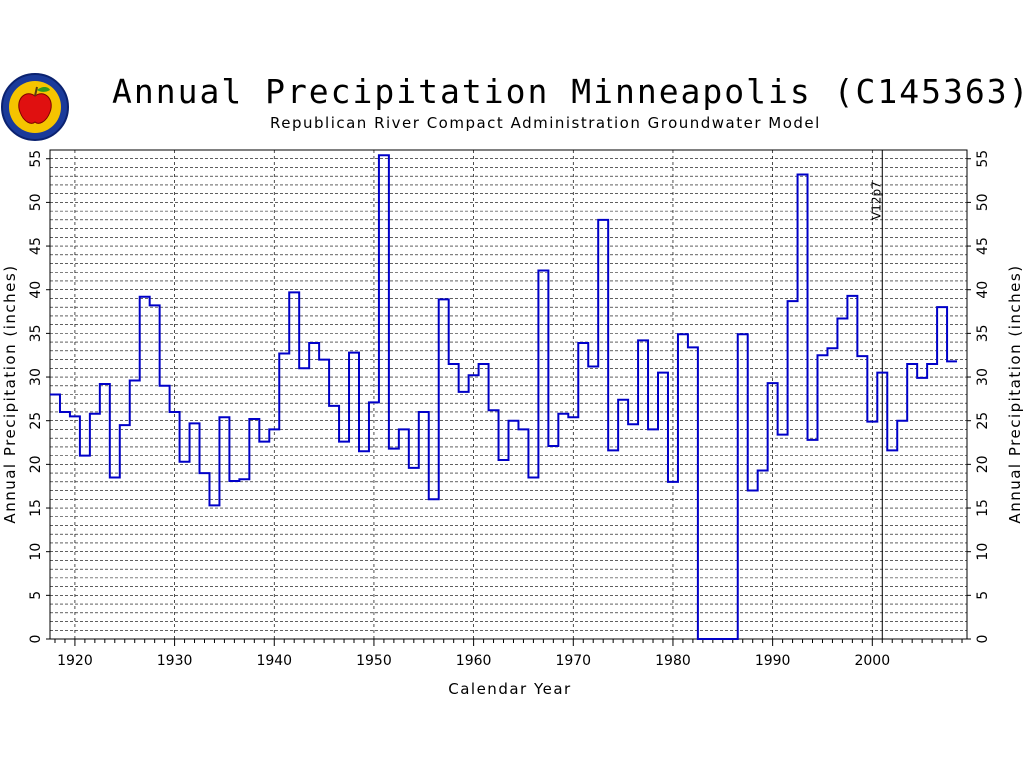 This screenshot has height=768, width=1024. What do you see at coordinates (872, 661) in the screenshot?
I see `x-tick-label: 2000` at bounding box center [872, 661].